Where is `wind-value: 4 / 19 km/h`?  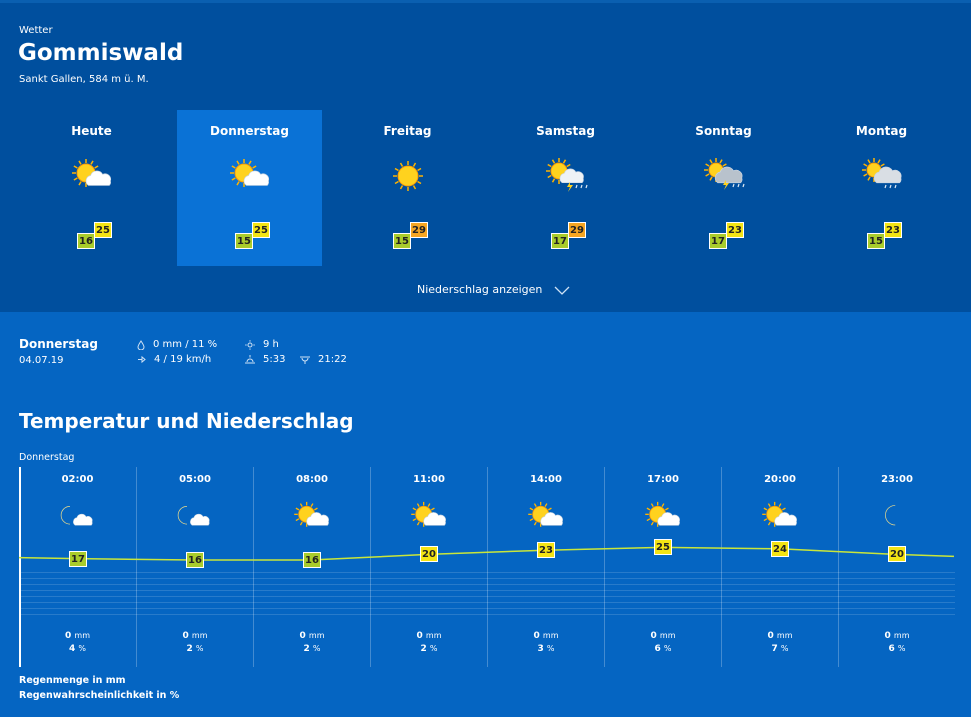 wind-value: 4 / 19 km/h is located at coordinates (183, 359).